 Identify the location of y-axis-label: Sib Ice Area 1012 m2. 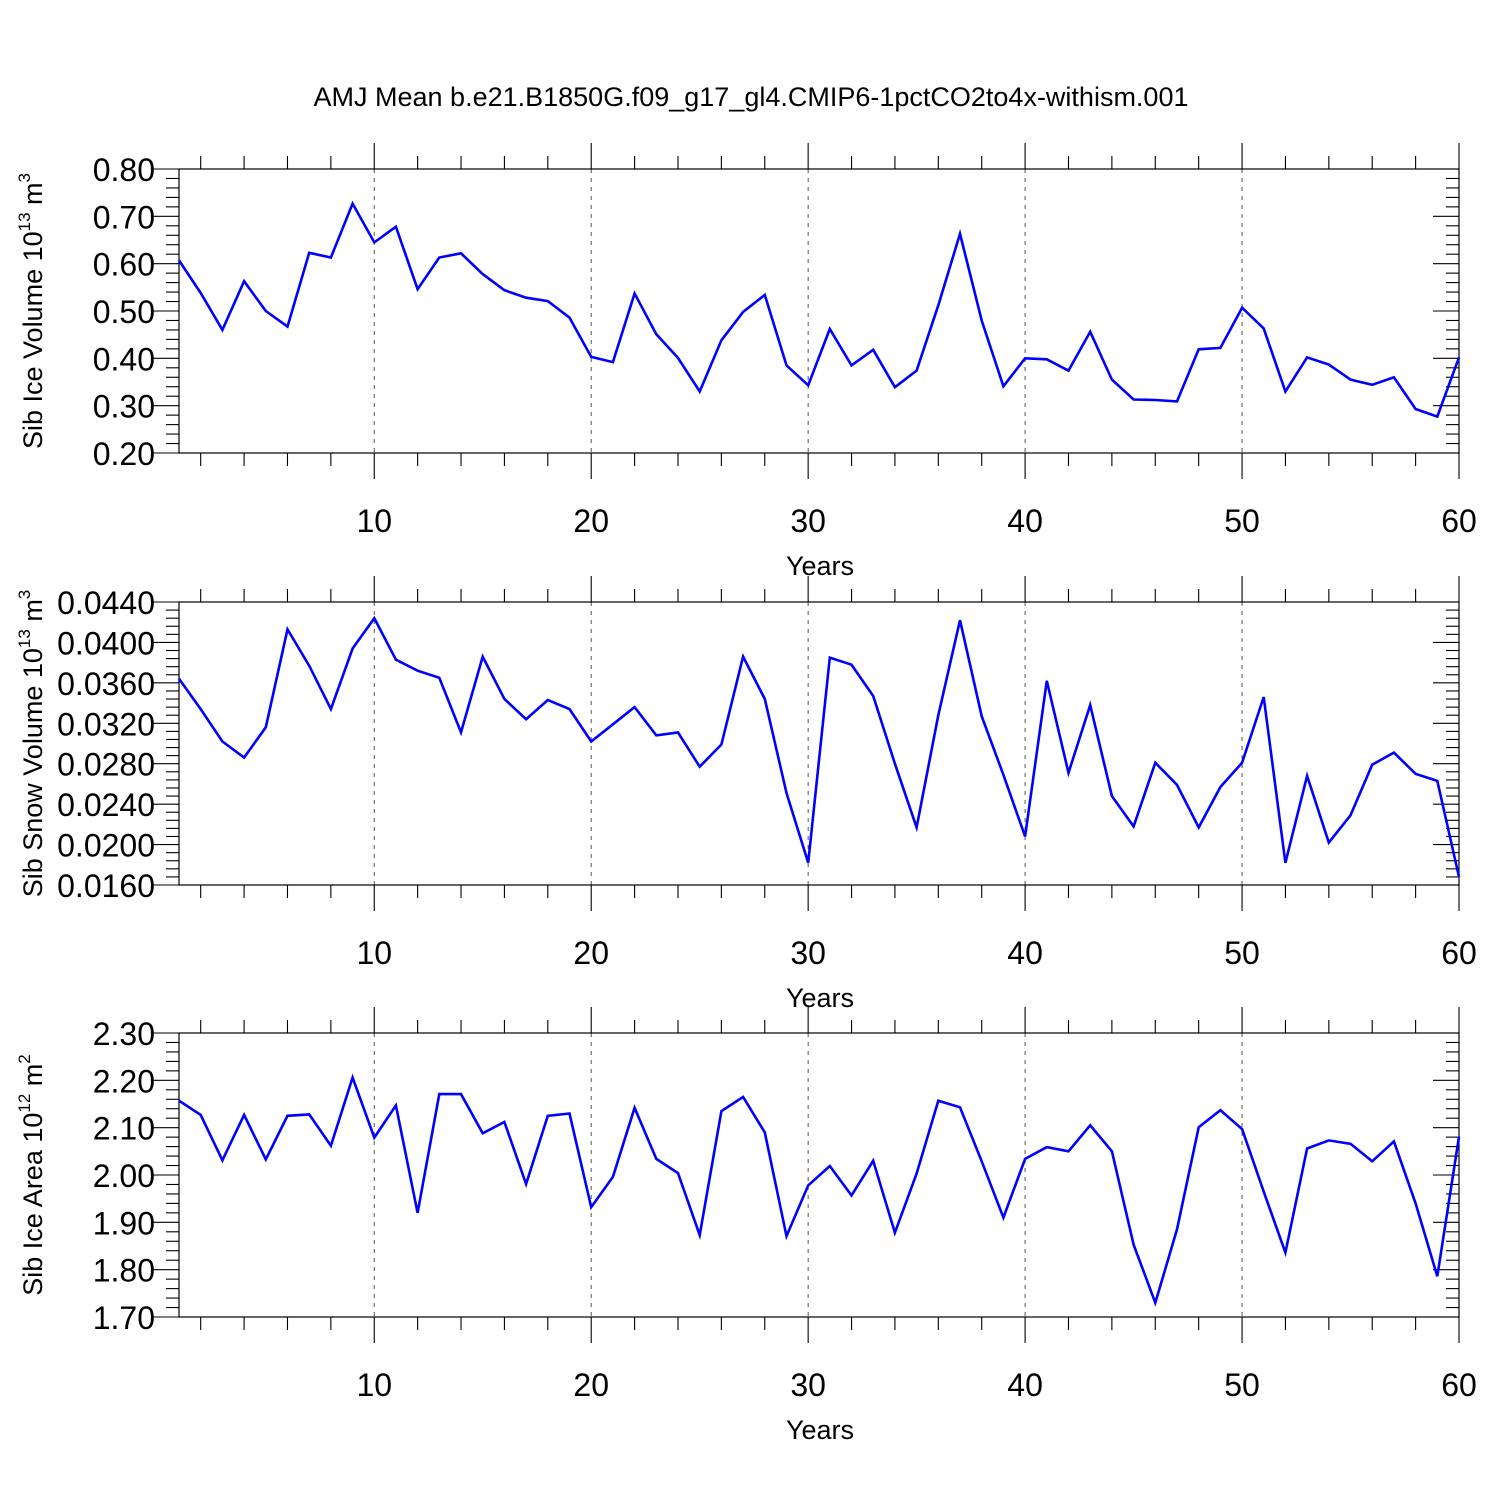
(31, 1175).